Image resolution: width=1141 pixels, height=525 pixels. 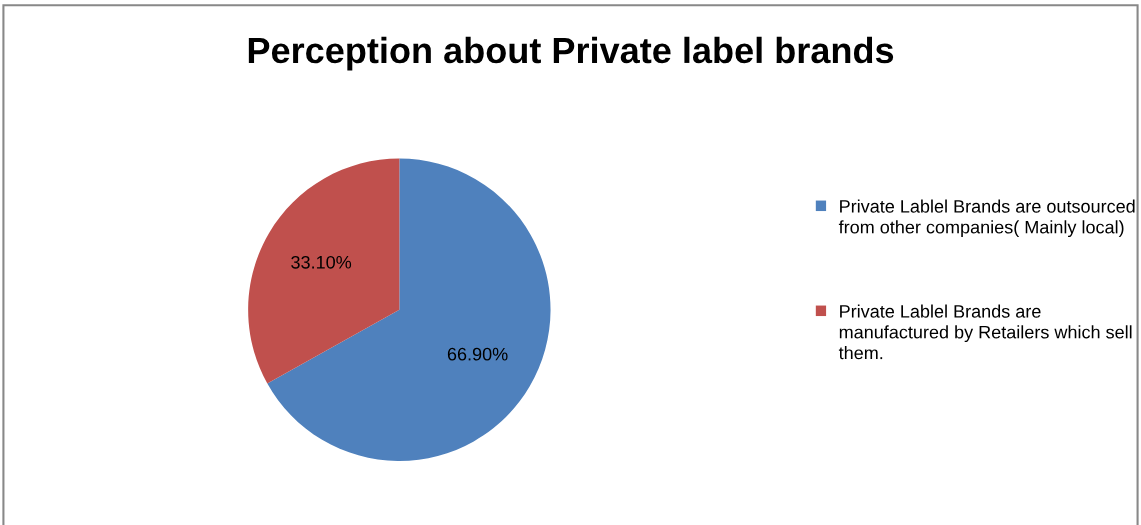 What do you see at coordinates (477, 354) in the screenshot?
I see `data-label: 66.90%` at bounding box center [477, 354].